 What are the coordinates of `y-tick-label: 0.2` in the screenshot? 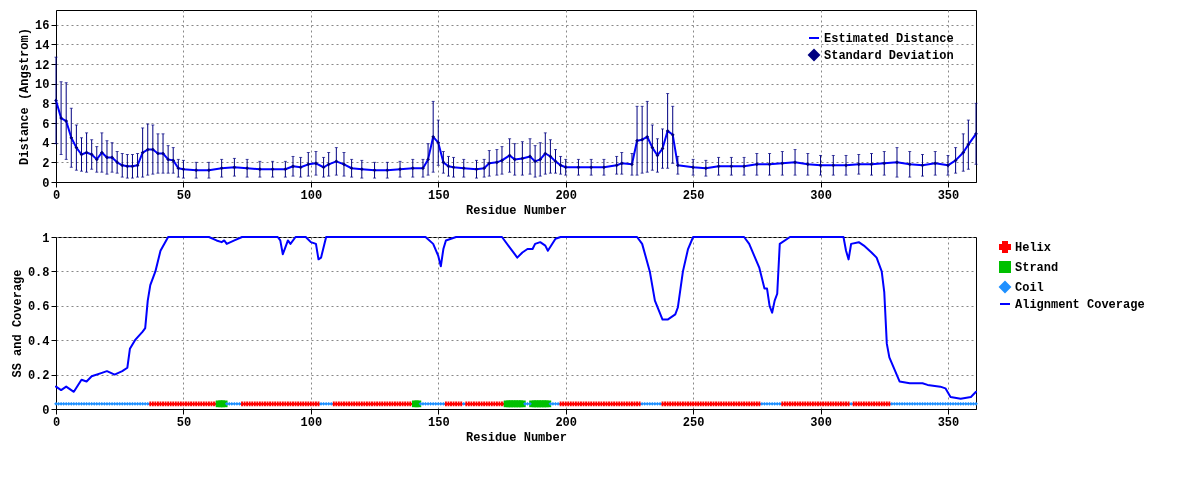 It's located at (38, 376).